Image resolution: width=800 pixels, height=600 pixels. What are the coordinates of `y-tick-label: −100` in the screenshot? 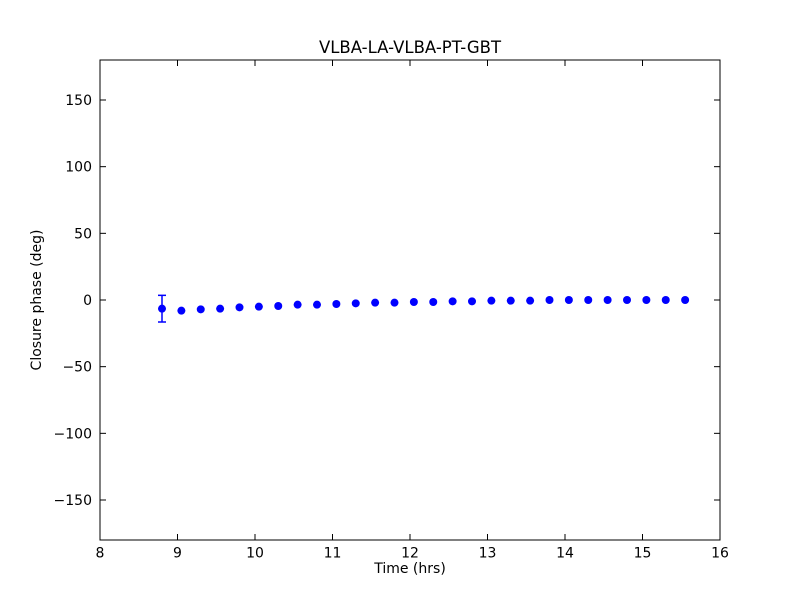 It's located at (73, 434).